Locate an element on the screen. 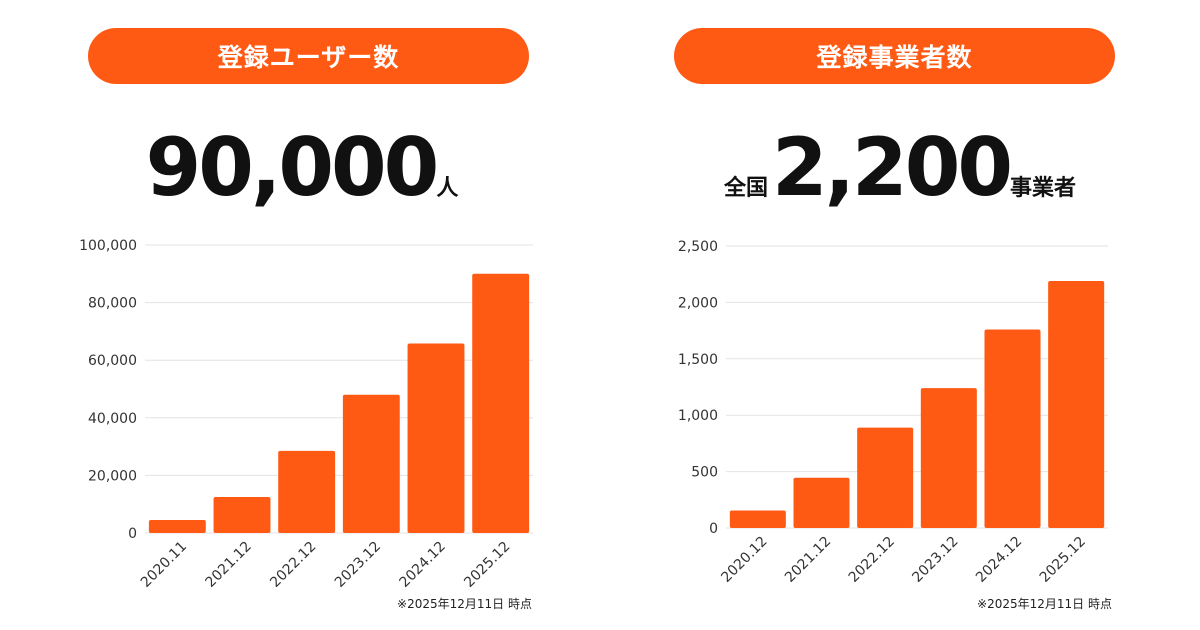  y-tick-label: 2,500 is located at coordinates (698, 247).